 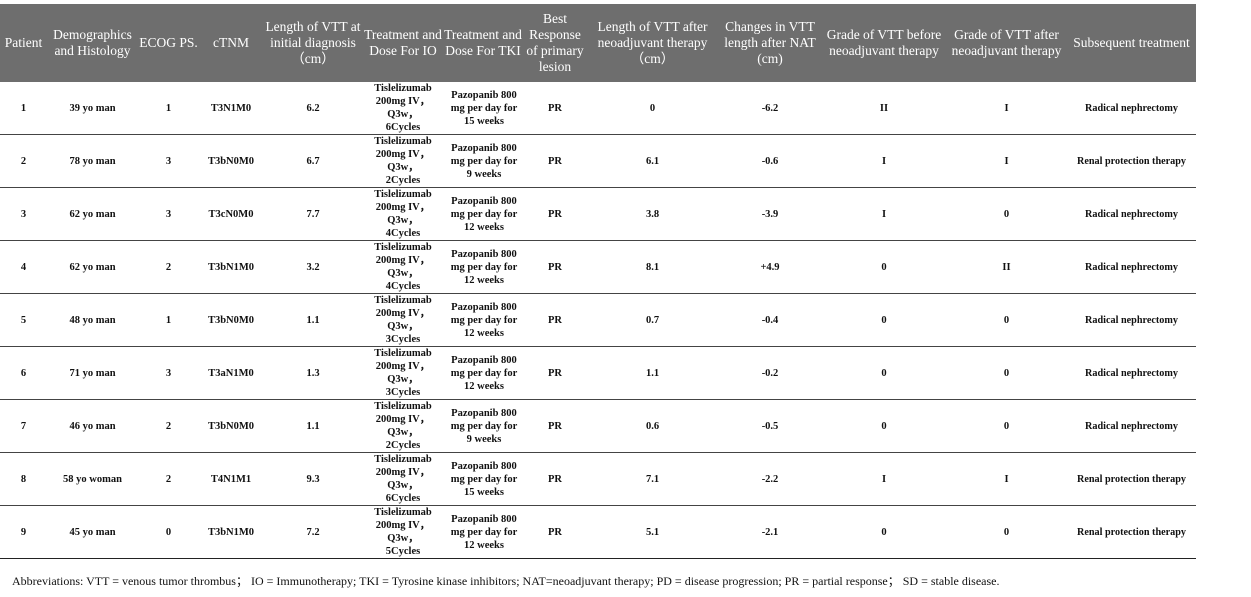 I want to click on cell-demographics: 71 yo man, so click(x=92, y=373).